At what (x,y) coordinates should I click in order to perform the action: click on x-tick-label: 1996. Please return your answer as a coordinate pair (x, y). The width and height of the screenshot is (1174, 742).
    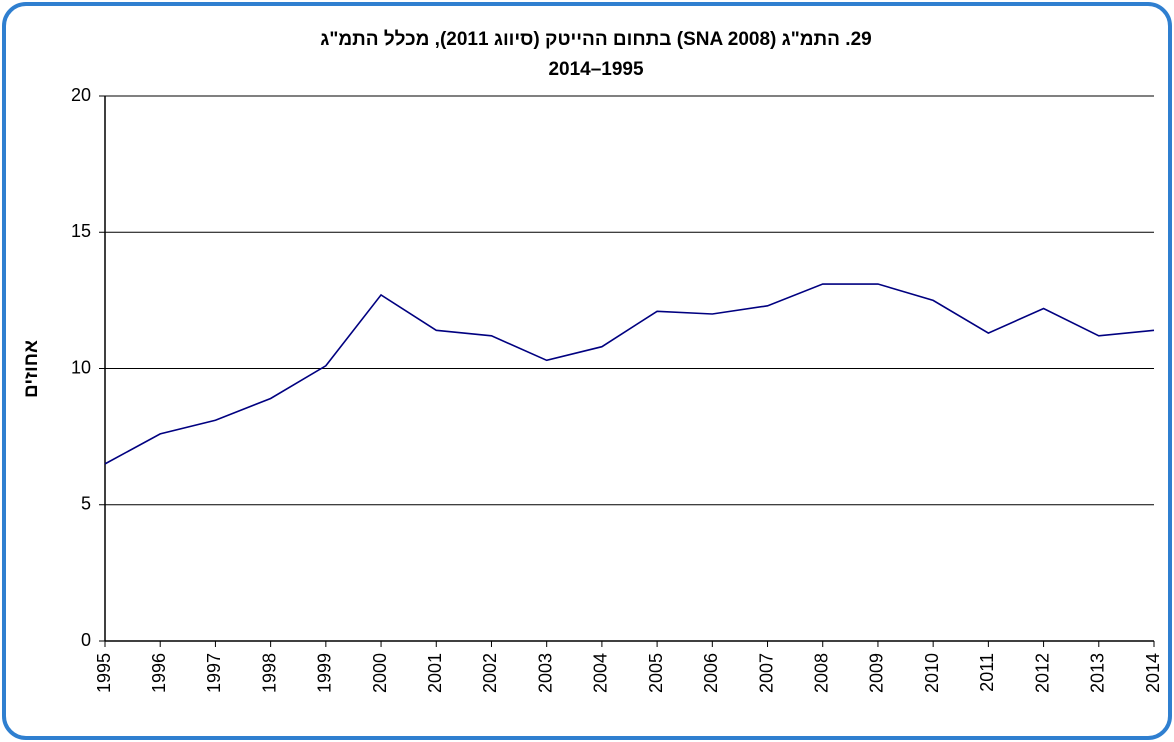
    Looking at the image, I should click on (159, 673).